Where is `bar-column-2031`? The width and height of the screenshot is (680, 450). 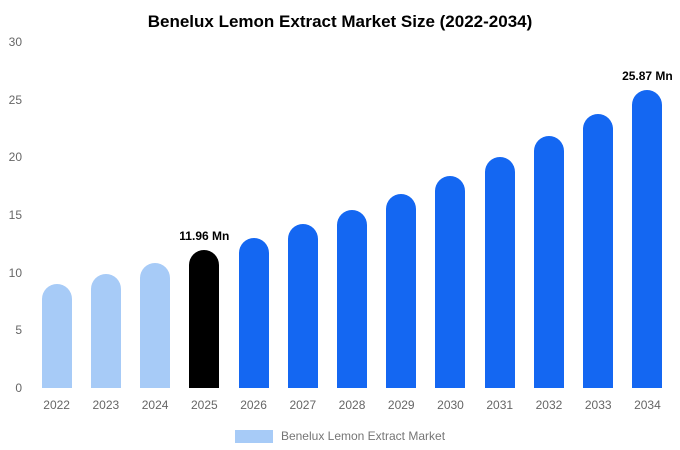 bar-column-2031 is located at coordinates (499, 215).